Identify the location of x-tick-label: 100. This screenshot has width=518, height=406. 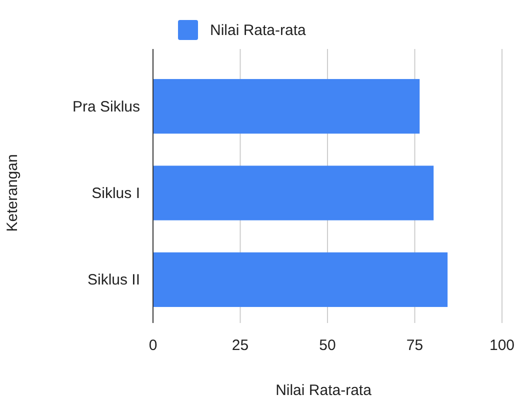
(502, 345).